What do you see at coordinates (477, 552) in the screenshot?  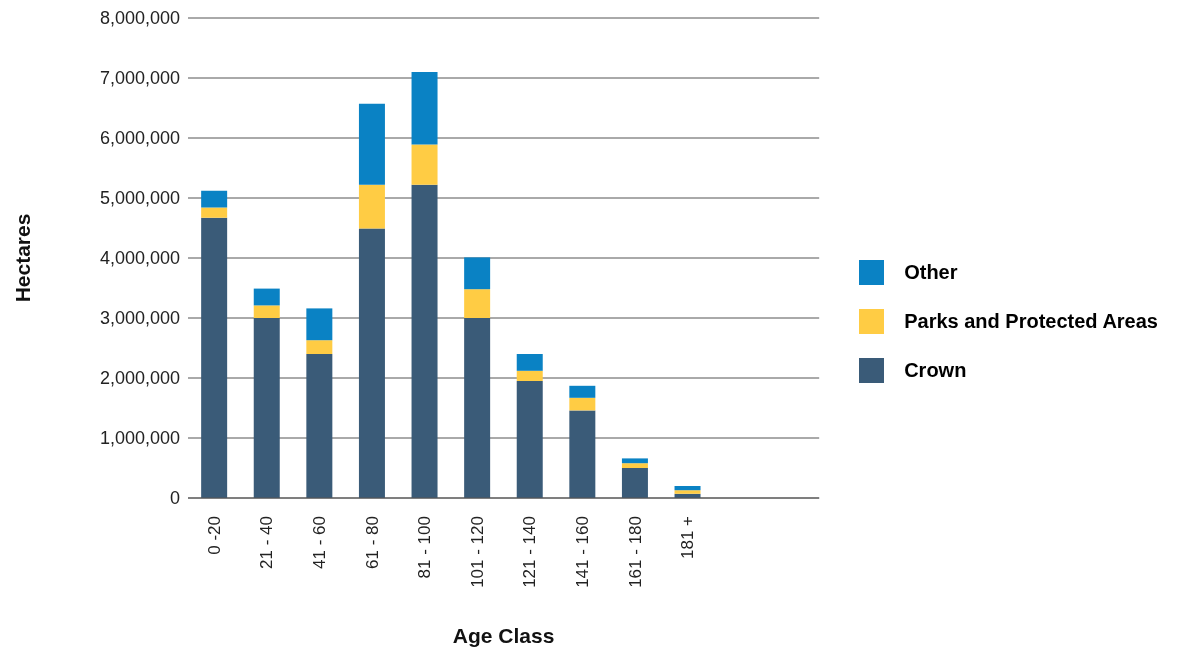 I see `x-tick-label: 101 - 120` at bounding box center [477, 552].